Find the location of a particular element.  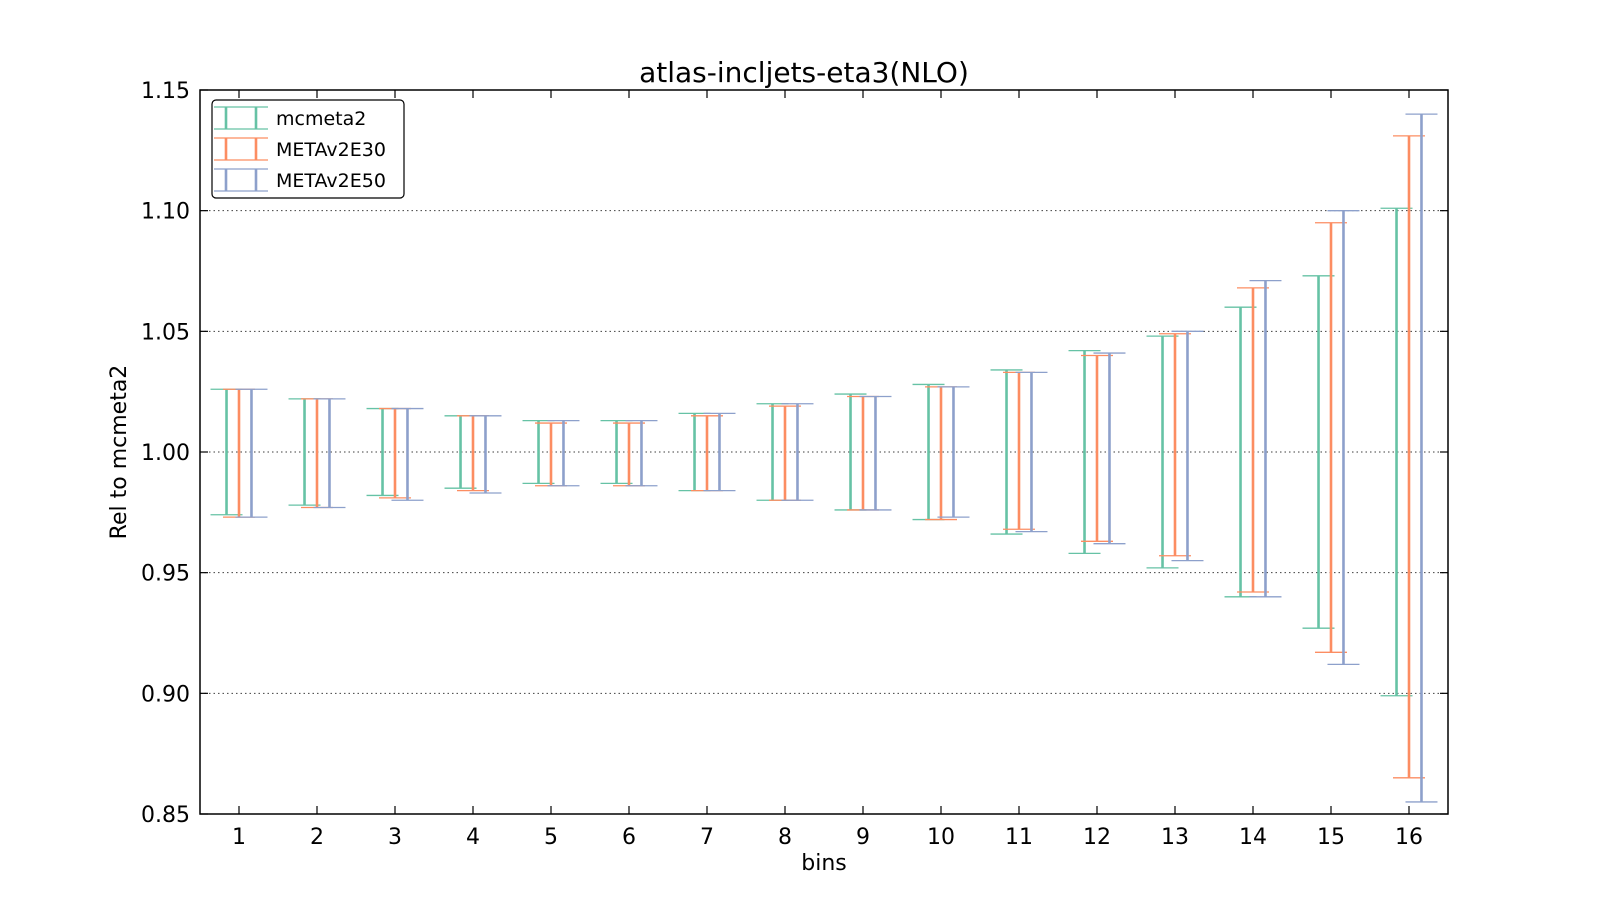

x-tick-label: 11 is located at coordinates (1019, 837).